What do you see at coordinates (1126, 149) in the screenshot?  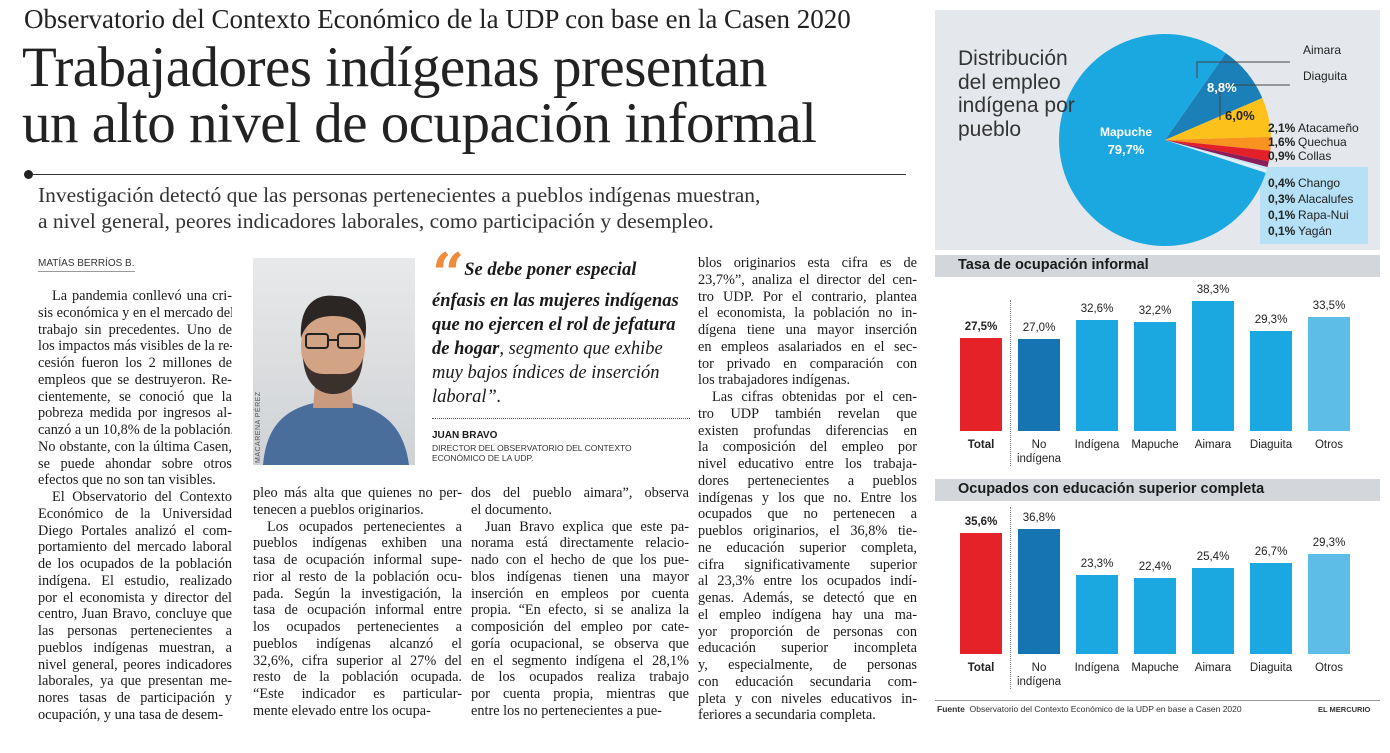 I see `mapuche-value: 79,7%` at bounding box center [1126, 149].